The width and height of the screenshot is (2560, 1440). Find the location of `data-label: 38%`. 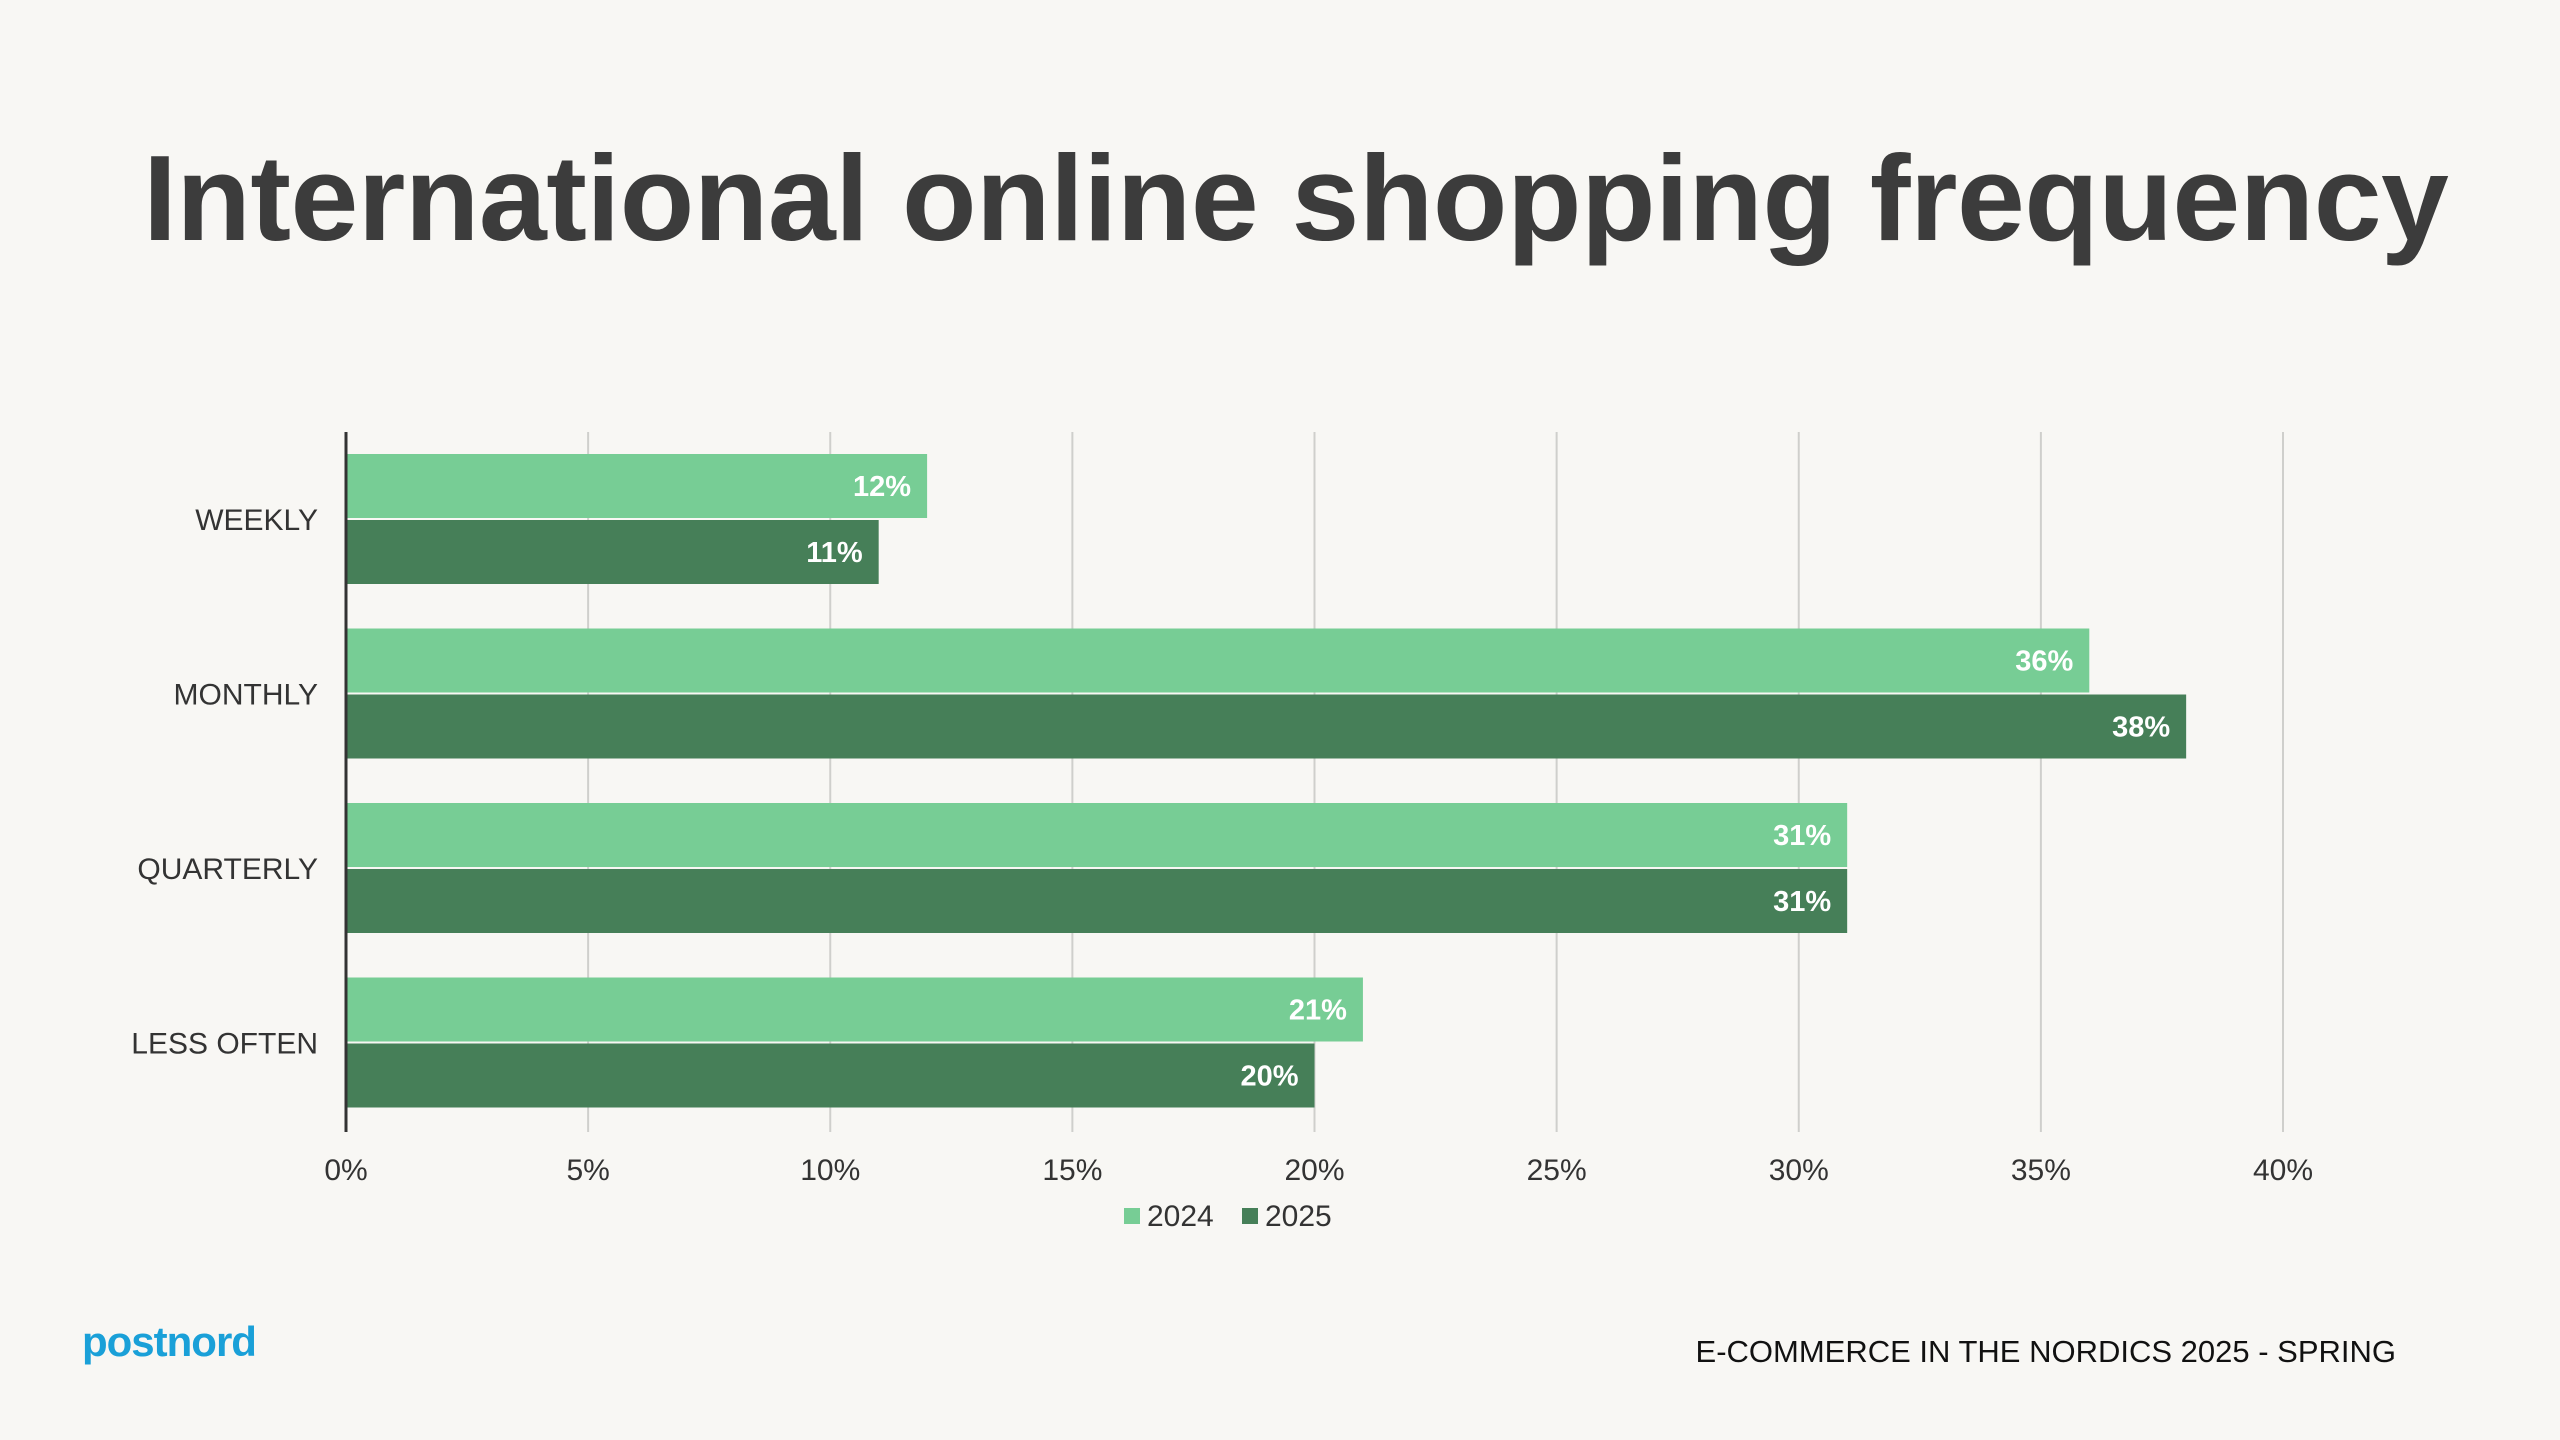

data-label: 38% is located at coordinates (2141, 728).